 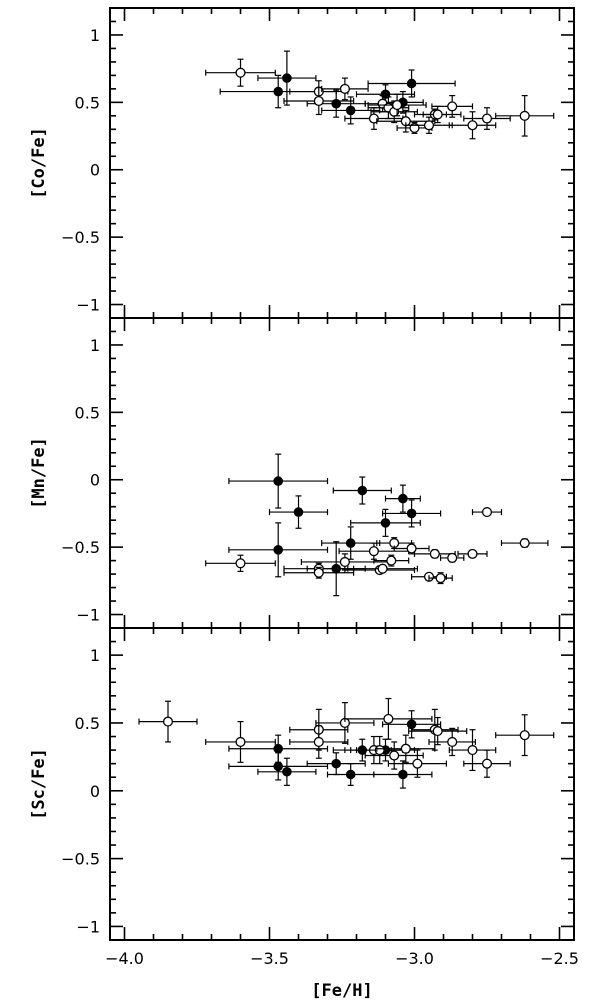 I want to click on x-tick-labels: −4.0 −3.5 −3.0 −2.5, so click(x=342, y=958).